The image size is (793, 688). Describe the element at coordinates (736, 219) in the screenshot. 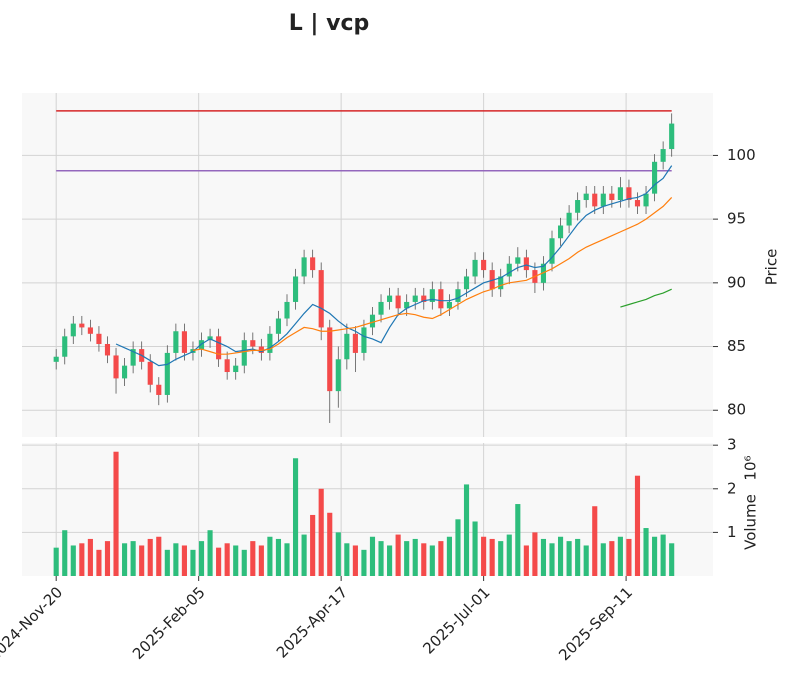

I see `y-tick-label: 95` at that location.